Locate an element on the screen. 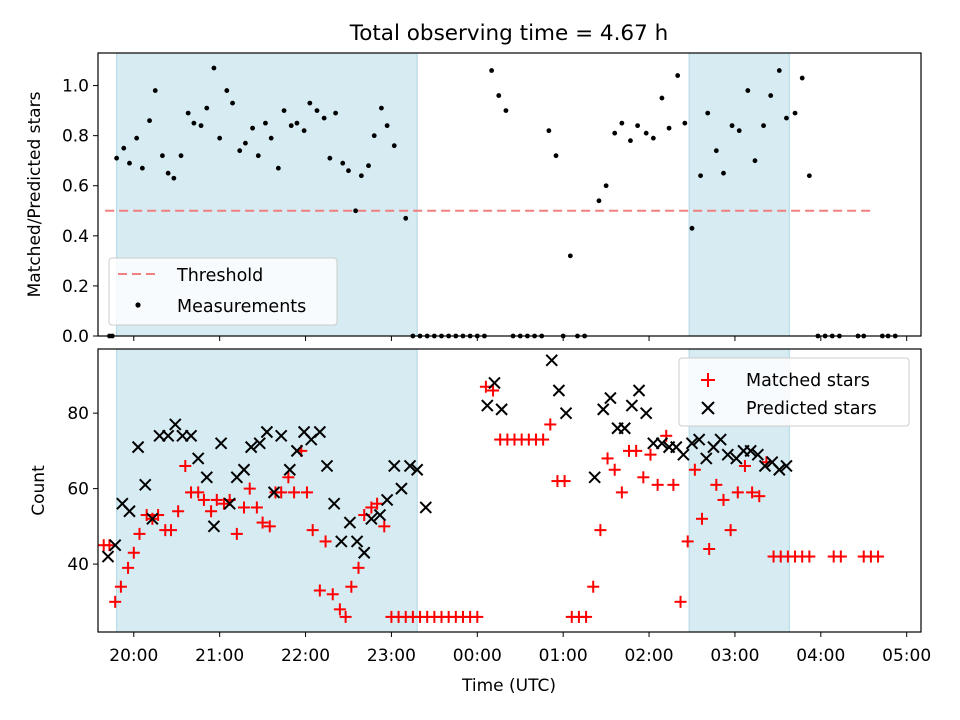  top-y-tick-label-5: 1.0 is located at coordinates (75, 87).